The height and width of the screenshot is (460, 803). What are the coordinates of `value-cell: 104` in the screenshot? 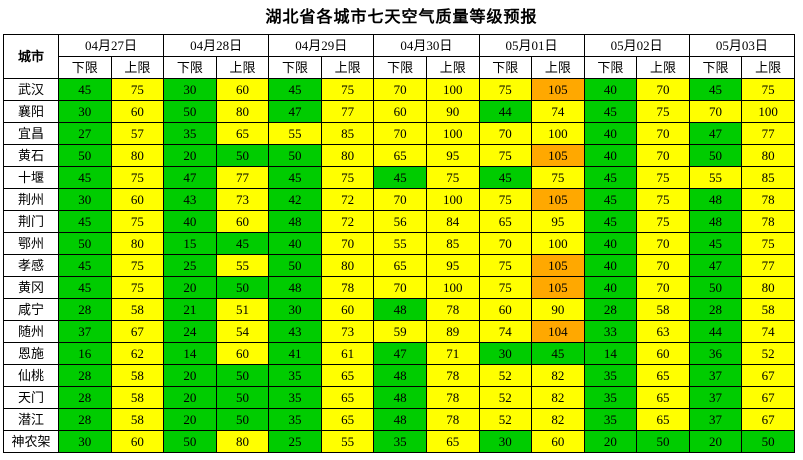 It's located at (558, 331).